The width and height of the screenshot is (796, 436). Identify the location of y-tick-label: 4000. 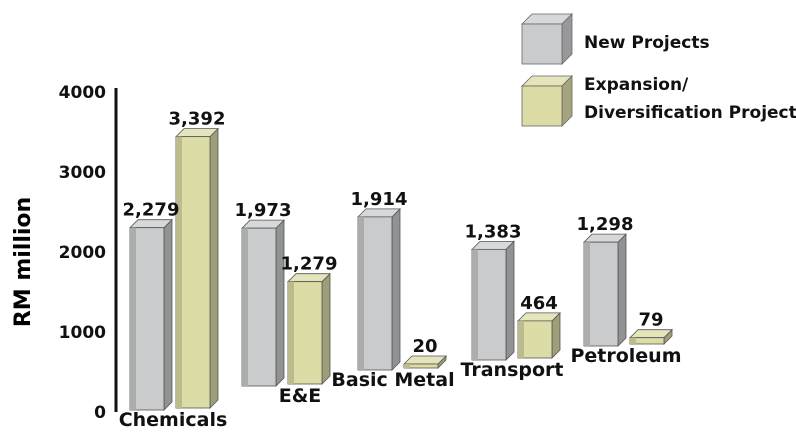
(82, 93).